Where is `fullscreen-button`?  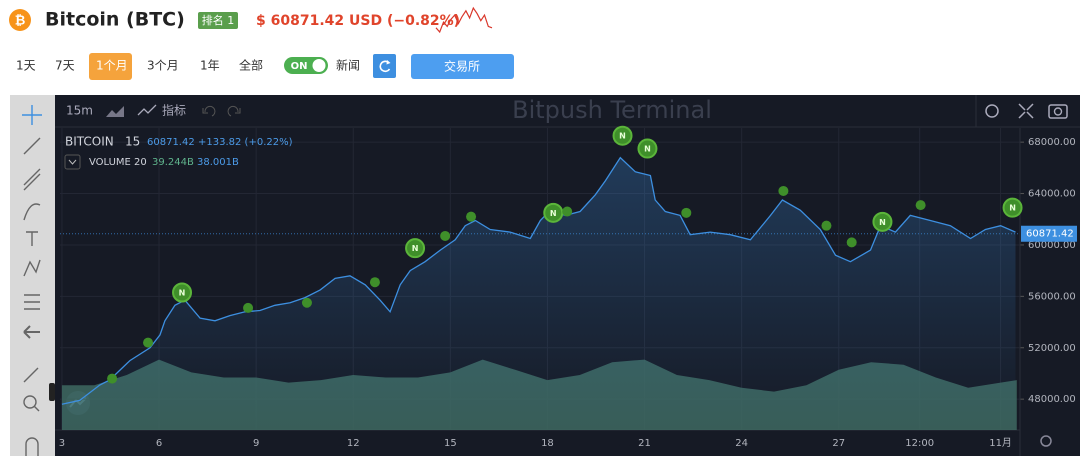 fullscreen-button is located at coordinates (1026, 111).